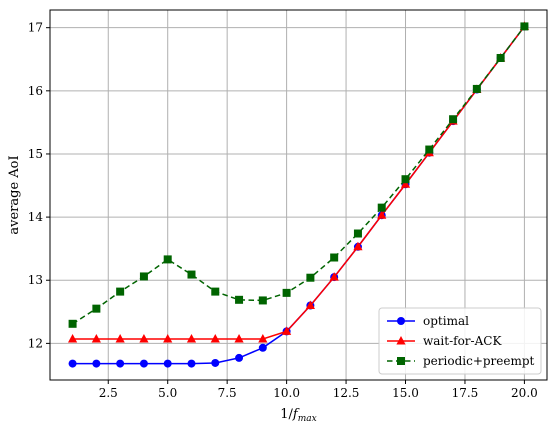 The image size is (557, 431). Describe the element at coordinates (465, 393) in the screenshot. I see `x-tick-label: 17.5` at that location.